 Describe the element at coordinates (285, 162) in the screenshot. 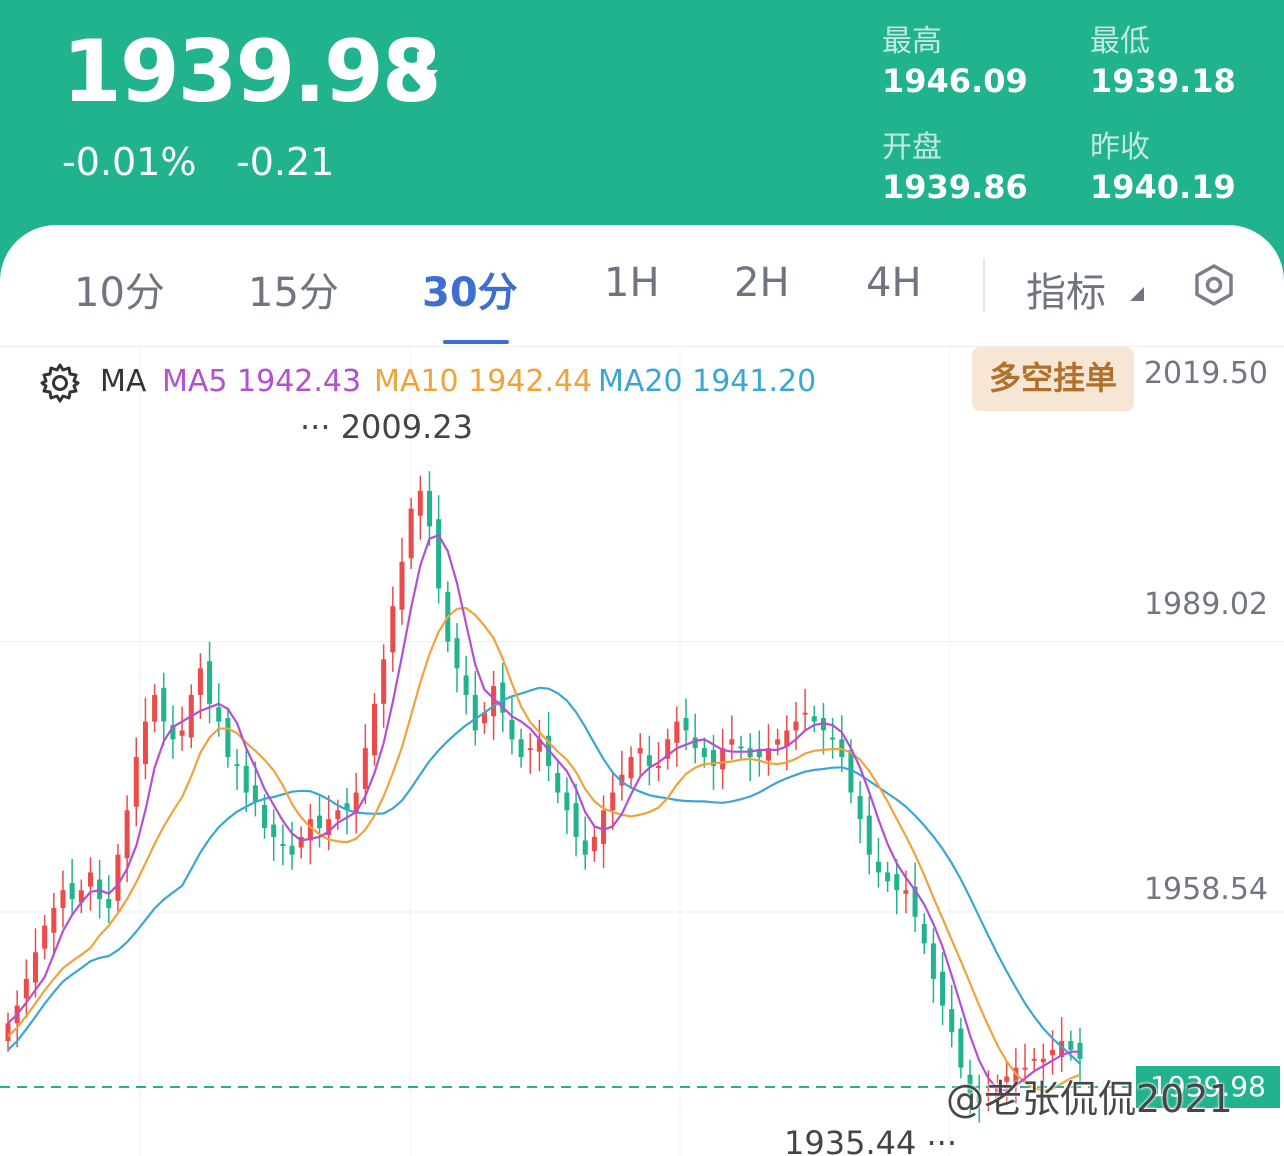

I see `change-amount: -0.21` at that location.